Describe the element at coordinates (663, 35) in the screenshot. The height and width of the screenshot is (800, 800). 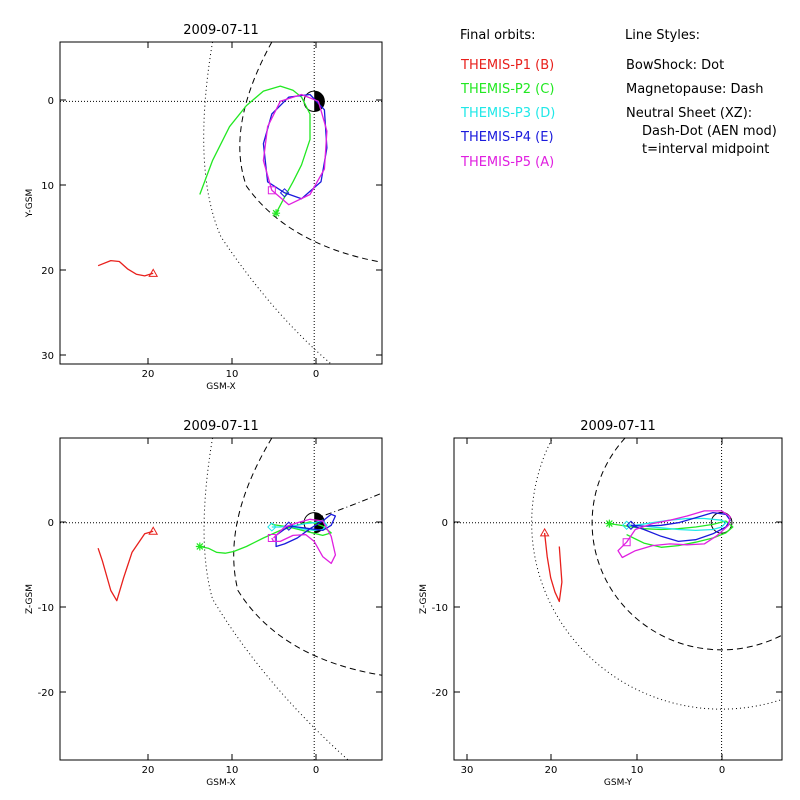
I see `legend-styles-header: Line Styles:` at that location.